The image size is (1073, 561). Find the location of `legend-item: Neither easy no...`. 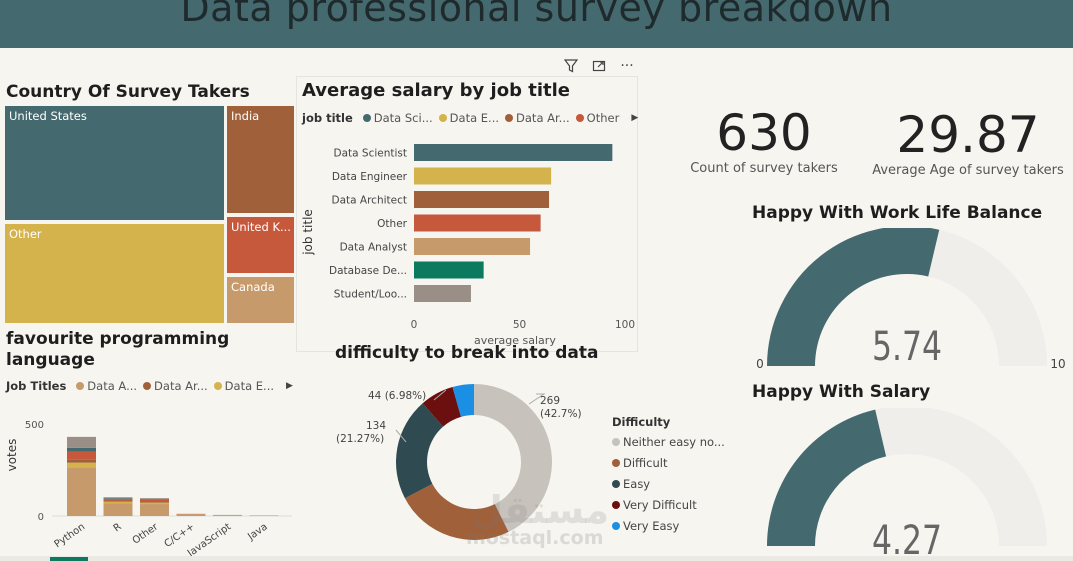

legend-item: Neither easy no... is located at coordinates (668, 445).